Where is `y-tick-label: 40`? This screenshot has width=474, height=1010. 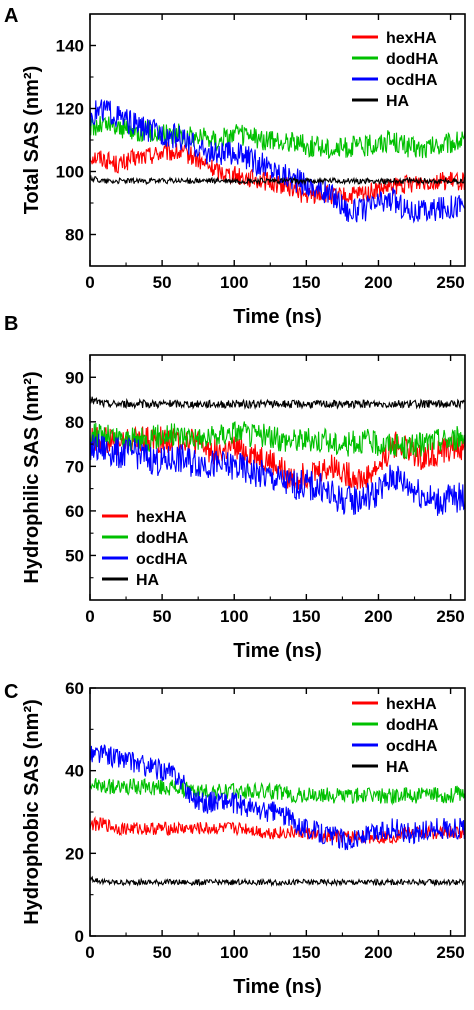
y-tick-label: 40 is located at coordinates (74, 771).